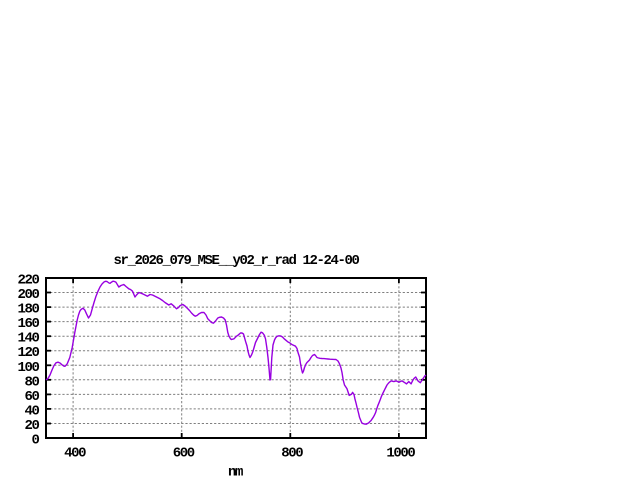 Image resolution: width=640 pixels, height=480 pixels. Describe the element at coordinates (236, 261) in the screenshot. I see `svg-text:sr_2026_079_MSE__y02_r_rad 12-: sr_2026_079_MSE__y02_r_rad 12-24-00` at that location.